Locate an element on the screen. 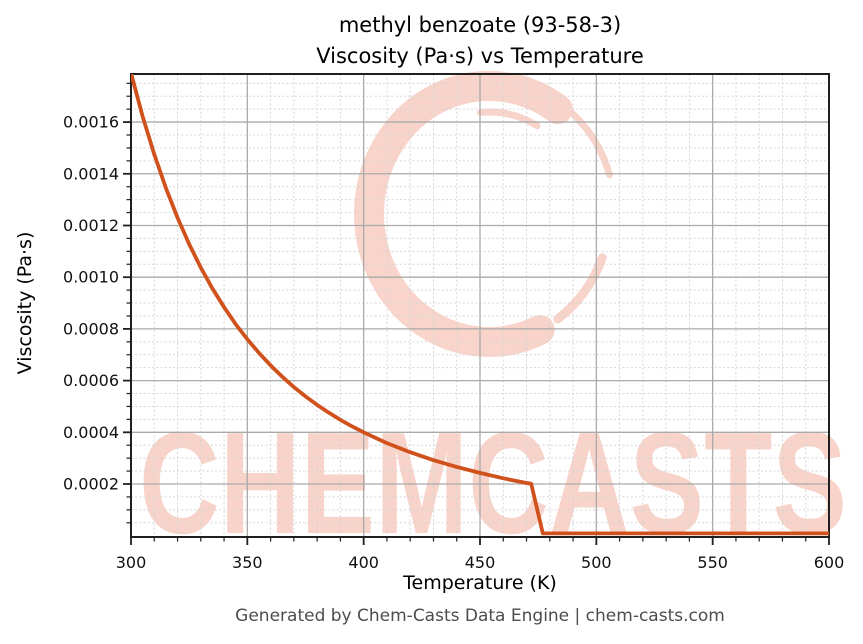  y-axis-label: Viscosity (Pa·s) is located at coordinates (25, 303).